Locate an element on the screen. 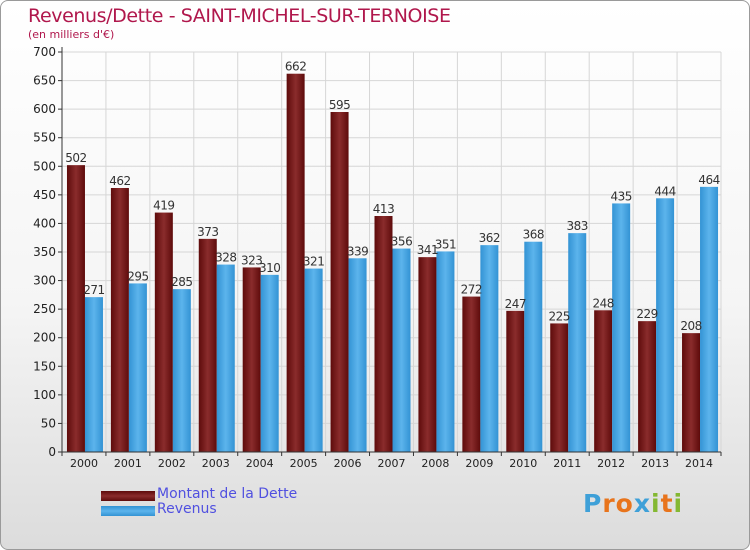 Image resolution: width=750 pixels, height=550 pixels. y-tick-label: 150 is located at coordinates (44, 366).